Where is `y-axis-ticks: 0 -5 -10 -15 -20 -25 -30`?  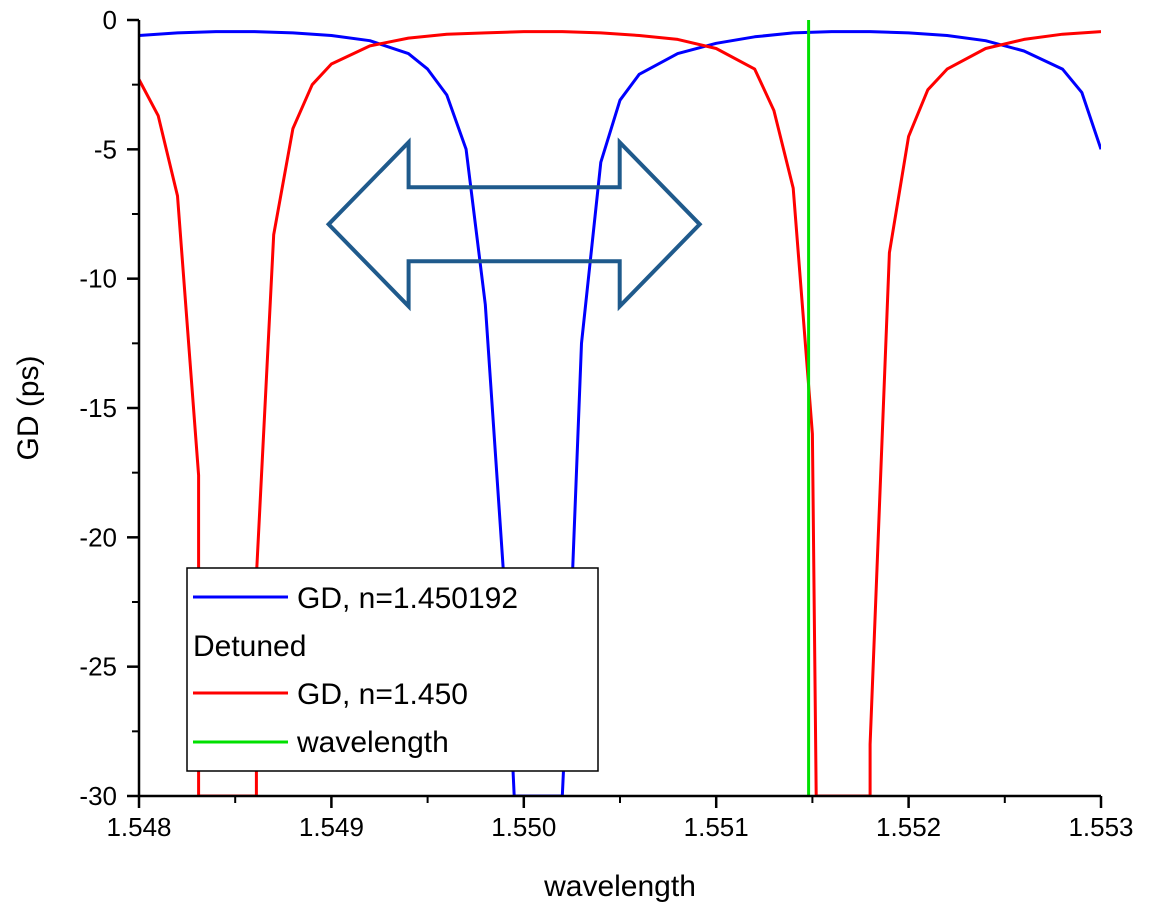
y-axis-ticks: 0 -5 -10 -15 -20 -25 -30 is located at coordinates (109, 408).